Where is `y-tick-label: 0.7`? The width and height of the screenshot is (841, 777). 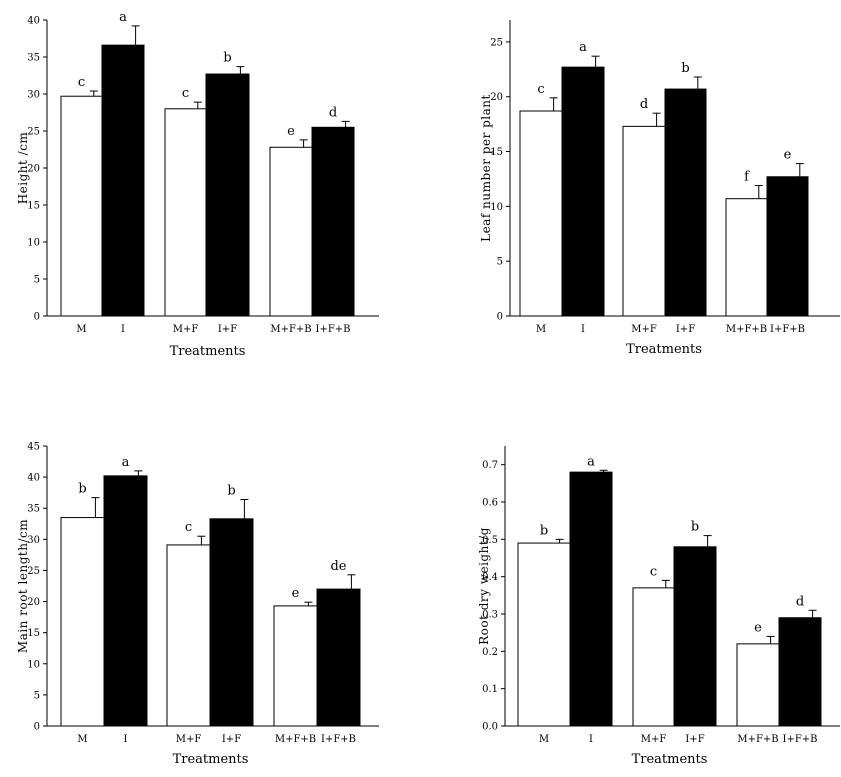
y-tick-label: 0.7 is located at coordinates (490, 465).